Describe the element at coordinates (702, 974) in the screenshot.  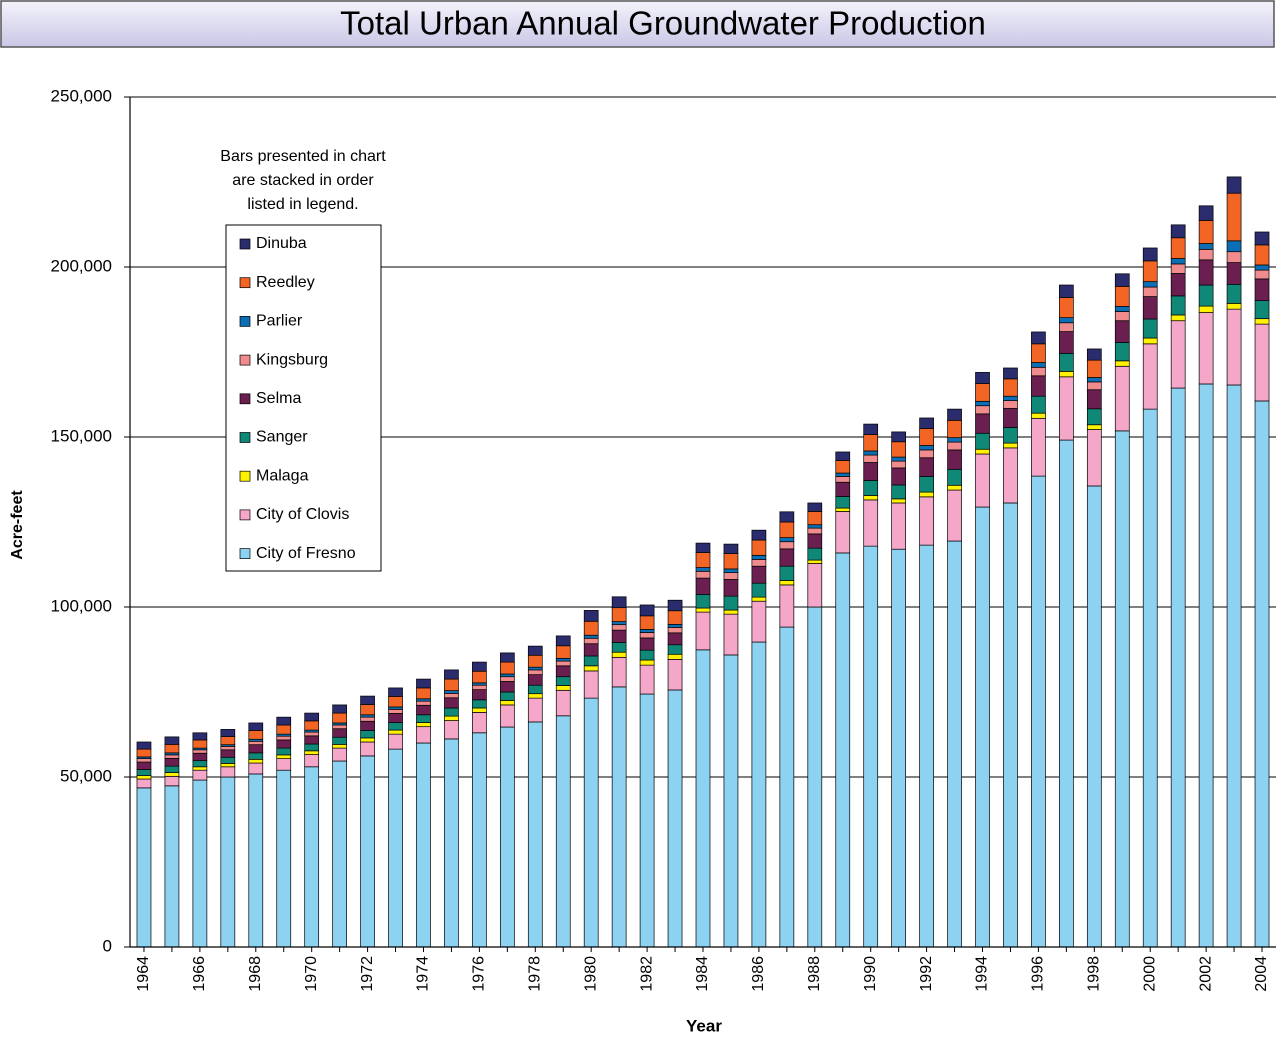
I see `x-tick-label: 1984` at that location.